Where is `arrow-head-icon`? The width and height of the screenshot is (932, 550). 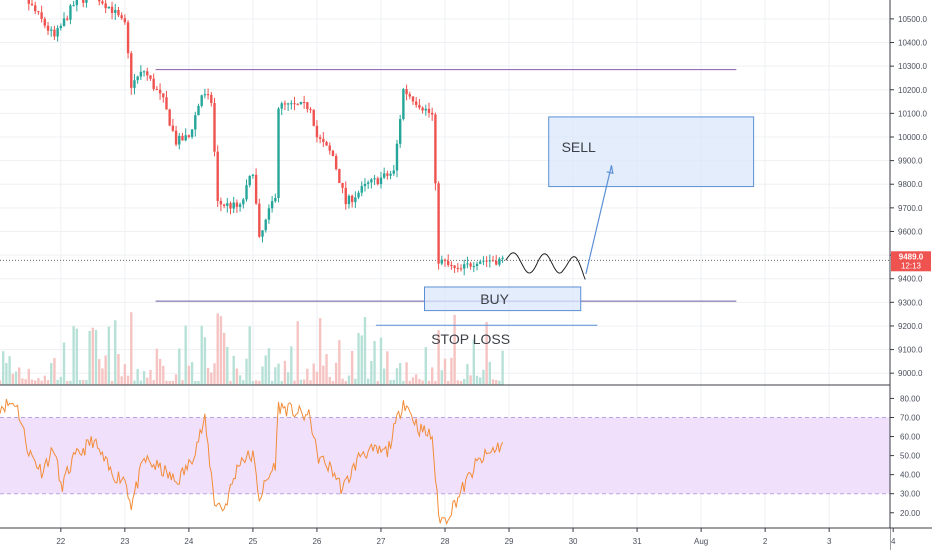 arrow-head-icon is located at coordinates (610, 170).